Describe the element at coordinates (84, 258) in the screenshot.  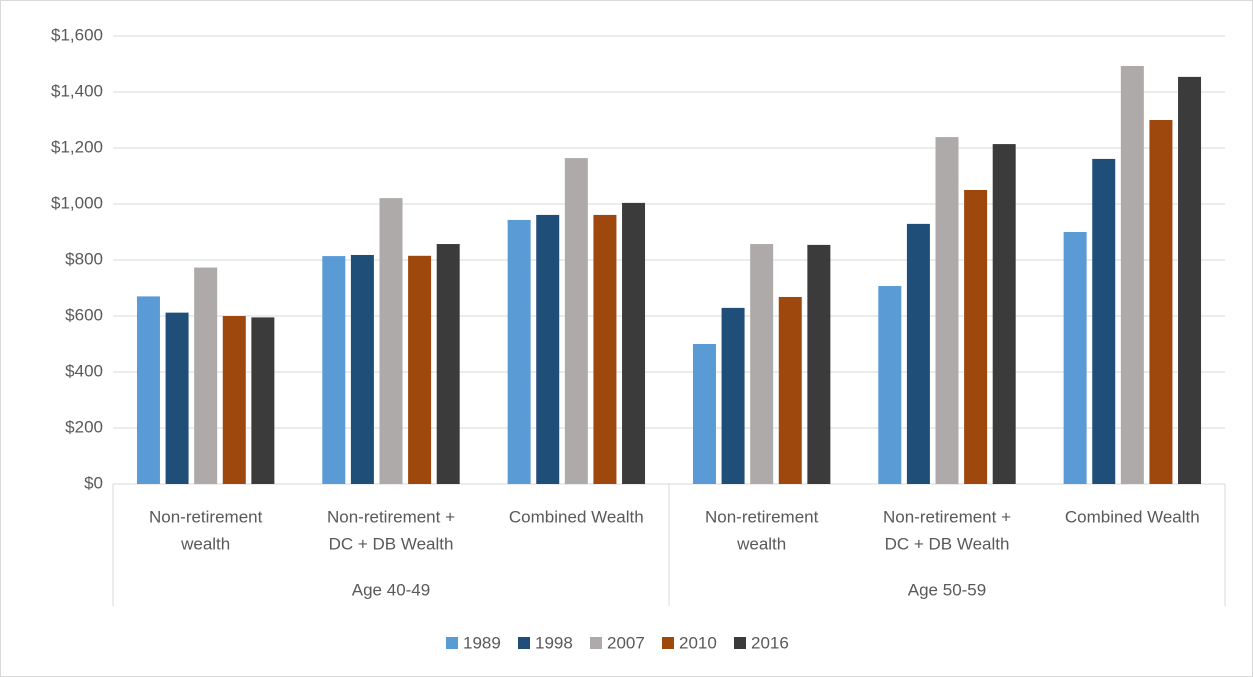
I see `y-tick-label: $800` at that location.